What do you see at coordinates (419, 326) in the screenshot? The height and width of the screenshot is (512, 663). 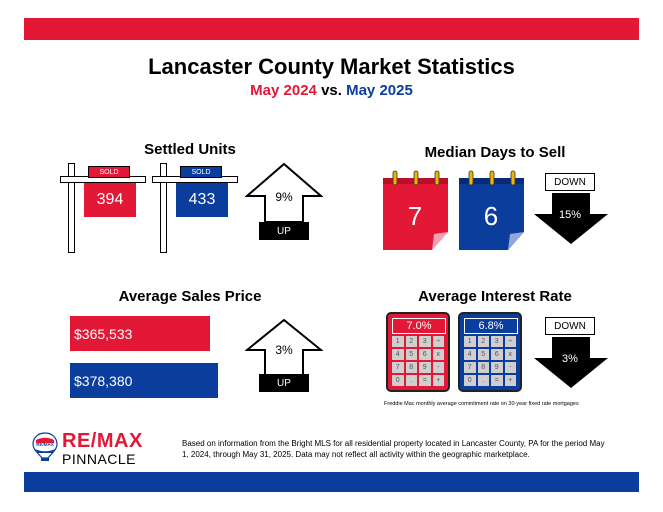 I see `interest-rate-2024: 7.0%` at bounding box center [419, 326].